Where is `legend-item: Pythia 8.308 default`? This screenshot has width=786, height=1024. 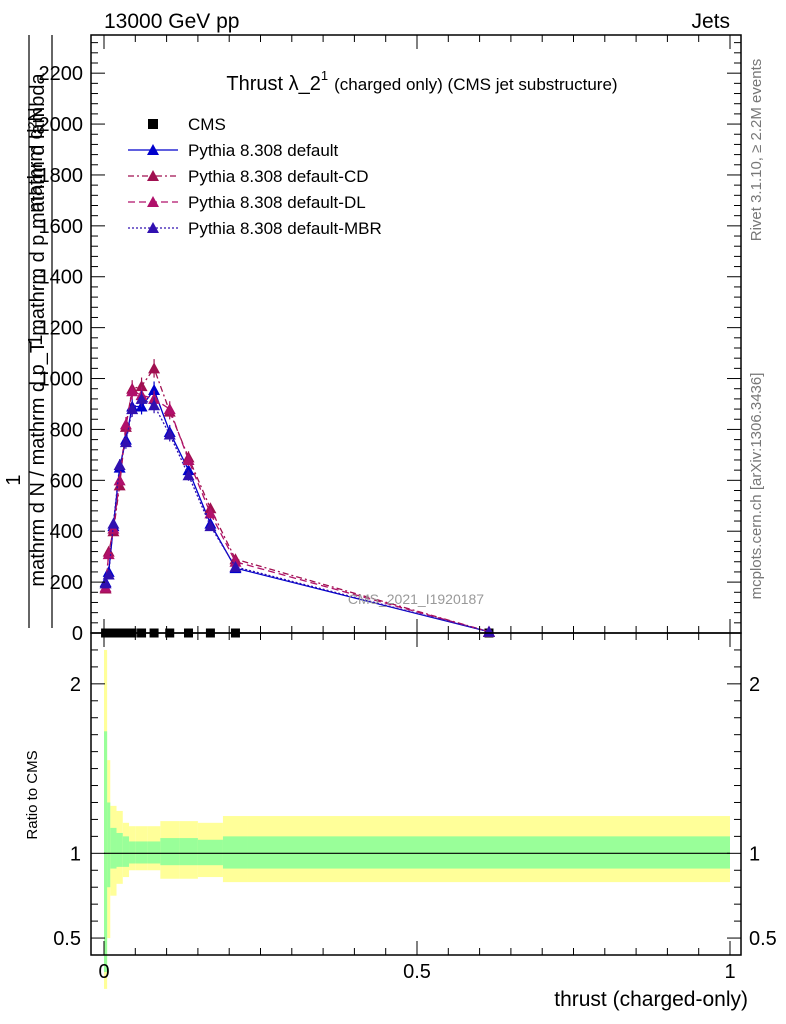
legend-item: Pythia 8.308 default is located at coordinates (233, 150).